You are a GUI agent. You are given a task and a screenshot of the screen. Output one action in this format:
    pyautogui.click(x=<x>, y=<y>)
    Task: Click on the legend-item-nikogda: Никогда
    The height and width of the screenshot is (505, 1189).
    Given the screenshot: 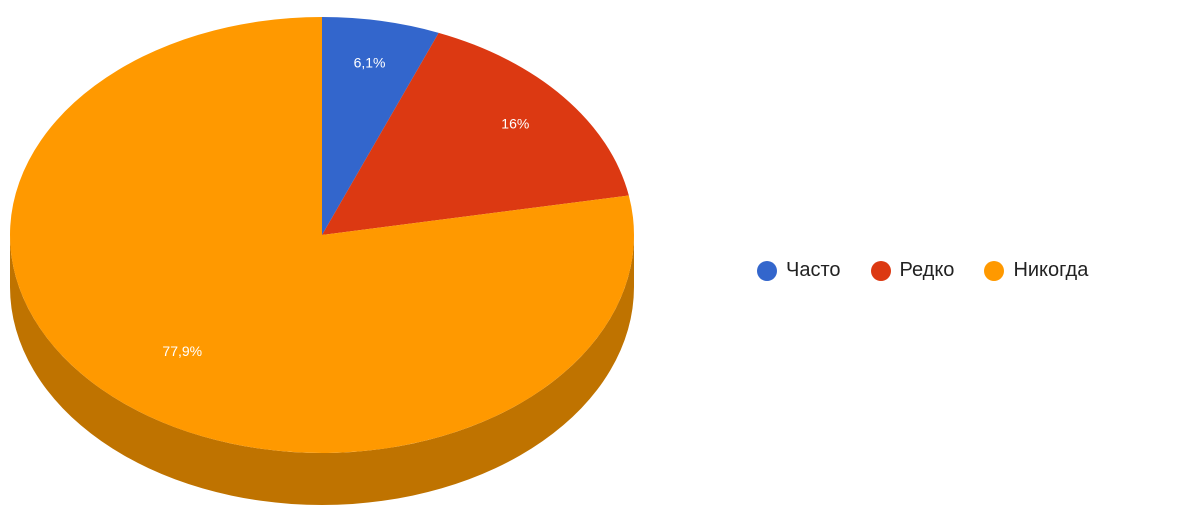 What is the action you would take?
    pyautogui.click(x=1036, y=270)
    